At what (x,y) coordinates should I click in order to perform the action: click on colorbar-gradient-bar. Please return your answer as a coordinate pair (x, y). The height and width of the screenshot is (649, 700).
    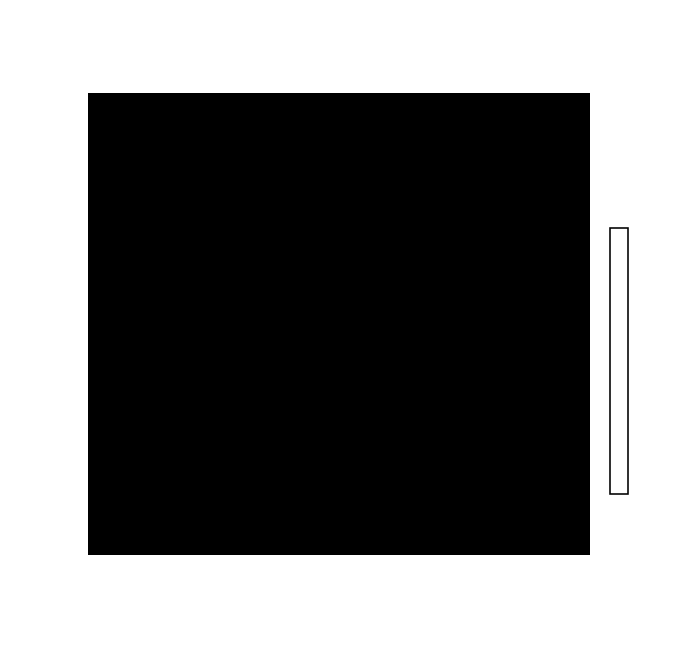
    Looking at the image, I should click on (619, 361).